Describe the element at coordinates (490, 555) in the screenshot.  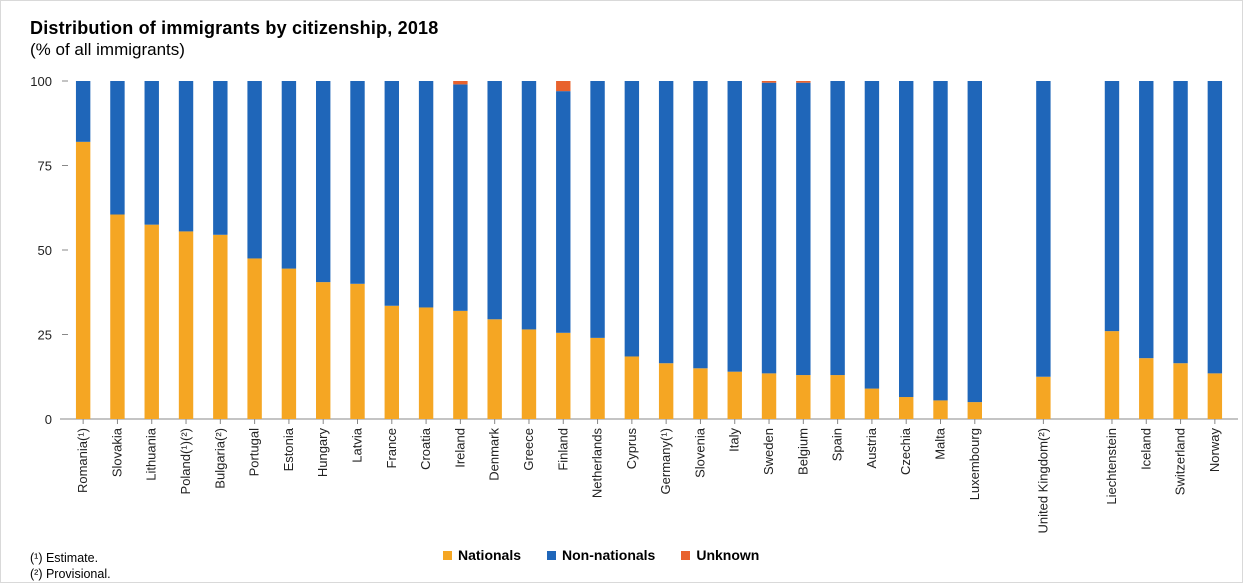
I see `legend-label-nationals: Nationals` at that location.